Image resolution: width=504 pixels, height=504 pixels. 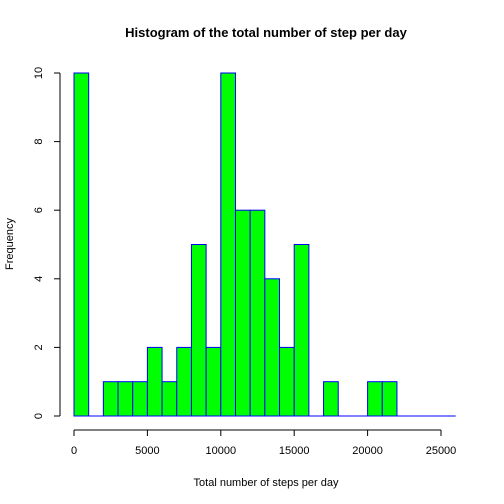 I want to click on x-tick-label: 10000, so click(x=221, y=451).